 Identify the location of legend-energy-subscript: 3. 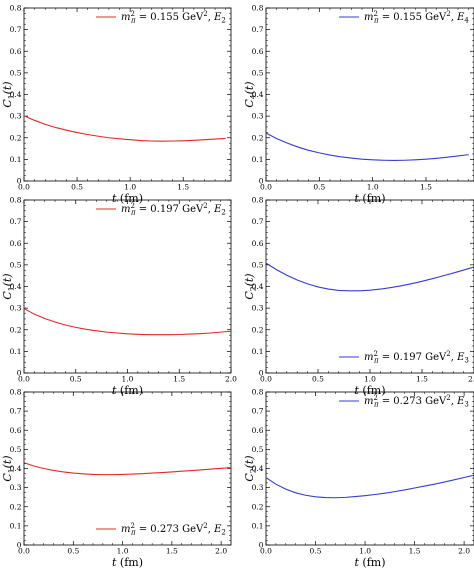
(466, 405).